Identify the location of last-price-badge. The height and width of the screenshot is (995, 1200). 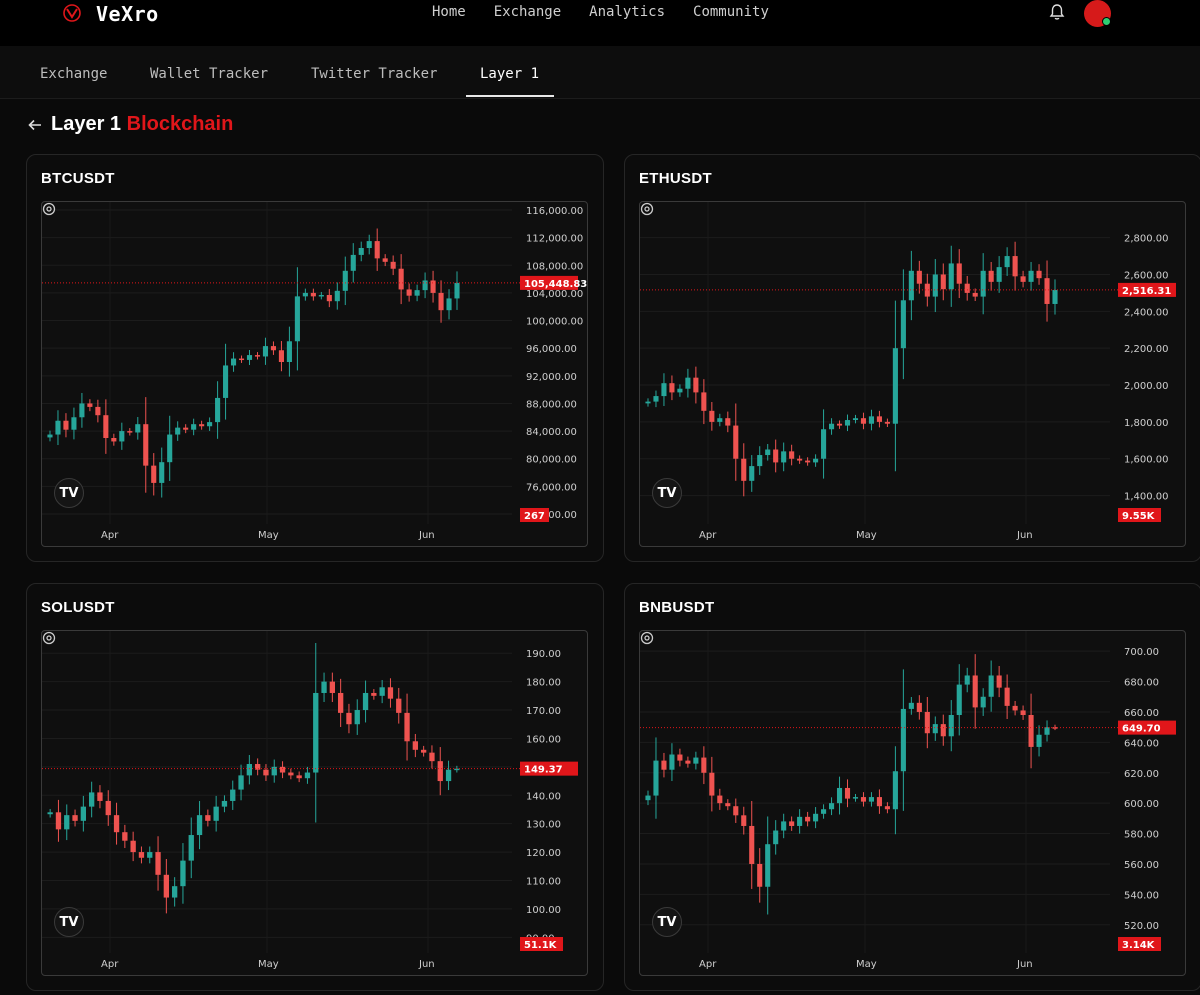
(549, 768).